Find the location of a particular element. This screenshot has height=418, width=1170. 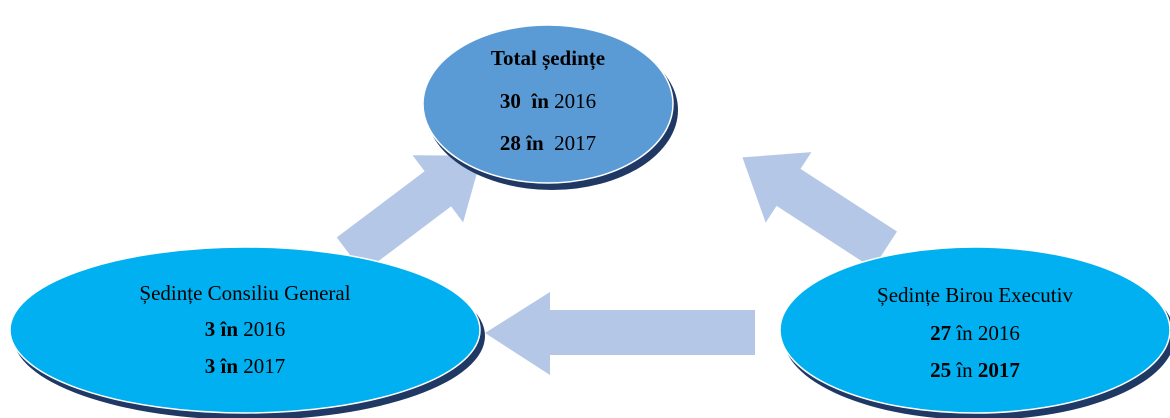

text-run: 27 is located at coordinates (940, 333).